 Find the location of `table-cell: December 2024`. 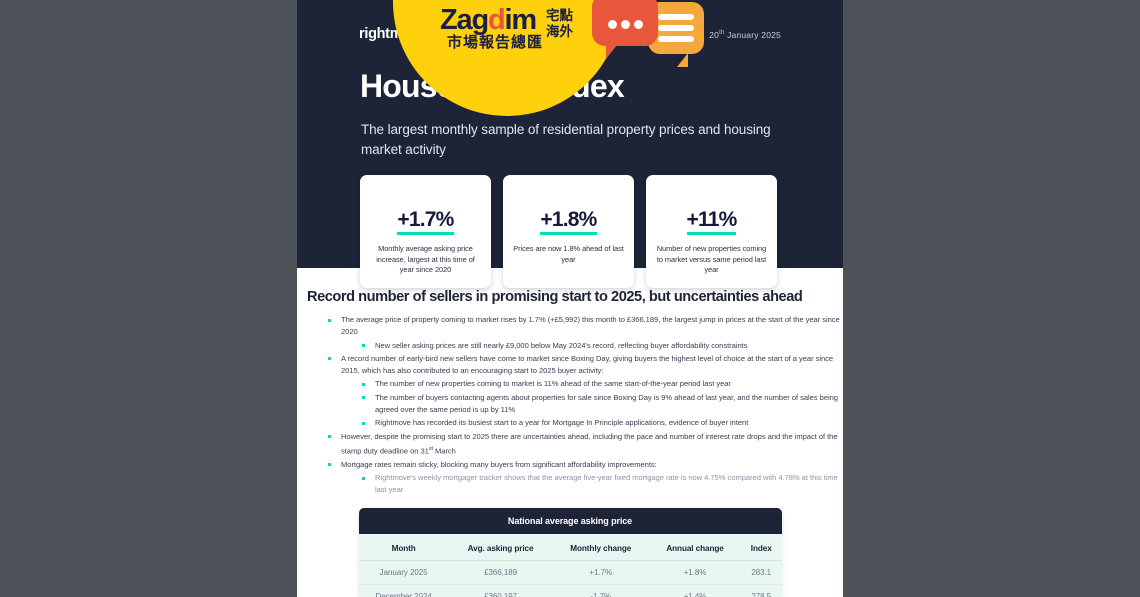

table-cell: December 2024 is located at coordinates (403, 590).